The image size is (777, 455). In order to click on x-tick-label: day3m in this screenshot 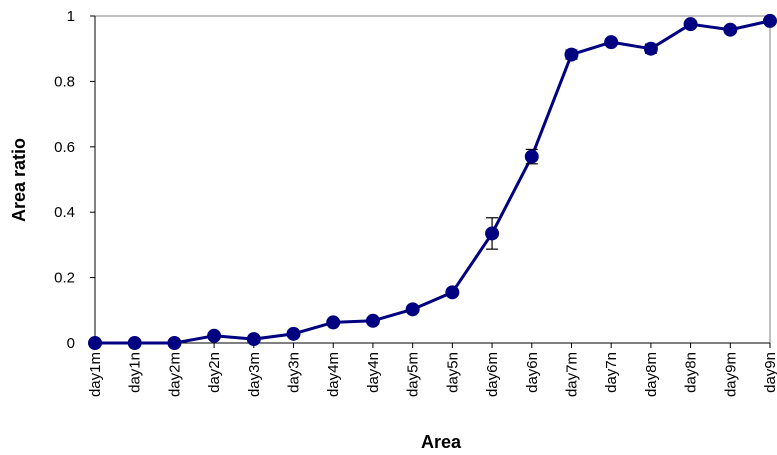, I will do `click(254, 374)`.